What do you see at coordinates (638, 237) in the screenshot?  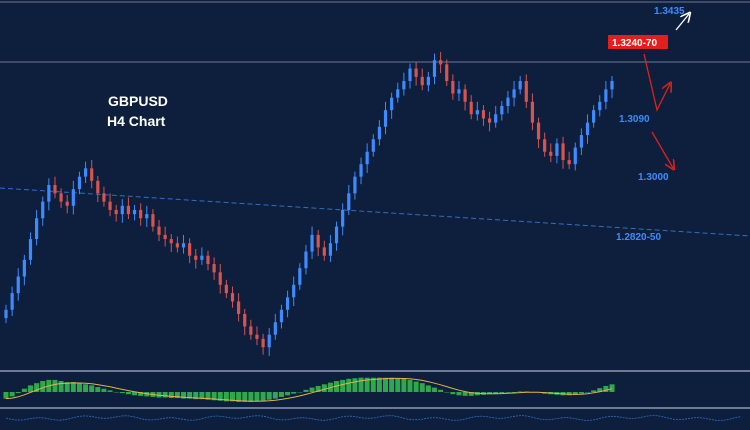 I see `level-label-5: 1.2820-50` at bounding box center [638, 237].